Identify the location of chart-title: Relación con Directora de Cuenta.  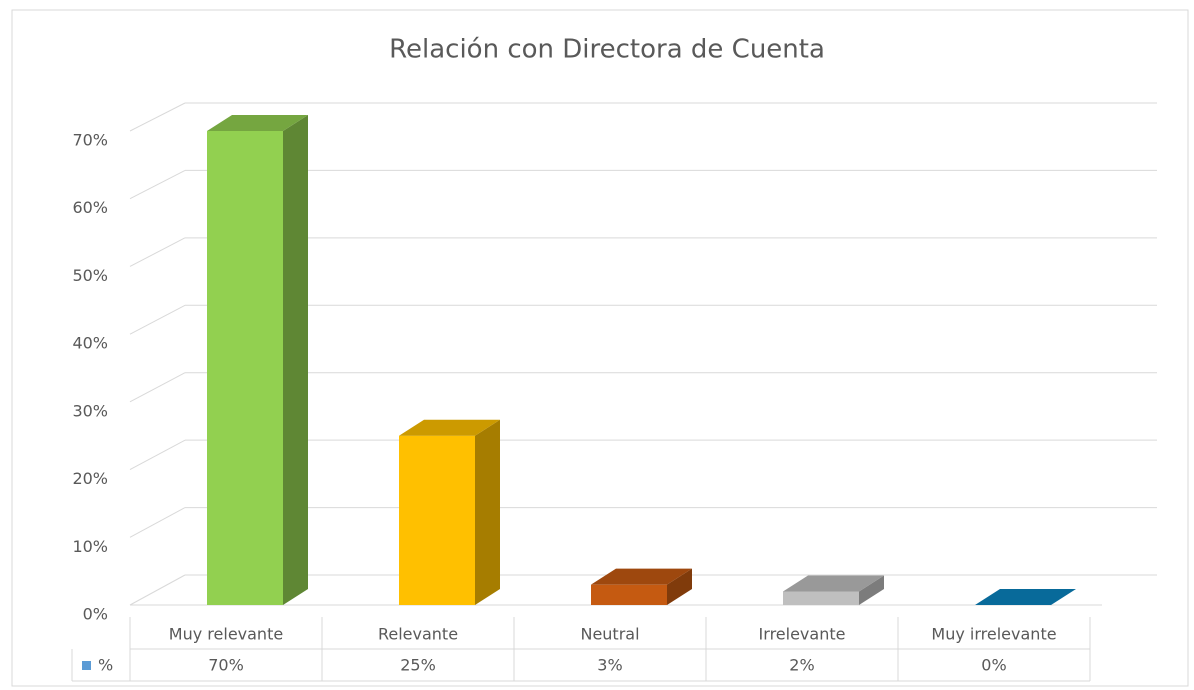
(607, 50).